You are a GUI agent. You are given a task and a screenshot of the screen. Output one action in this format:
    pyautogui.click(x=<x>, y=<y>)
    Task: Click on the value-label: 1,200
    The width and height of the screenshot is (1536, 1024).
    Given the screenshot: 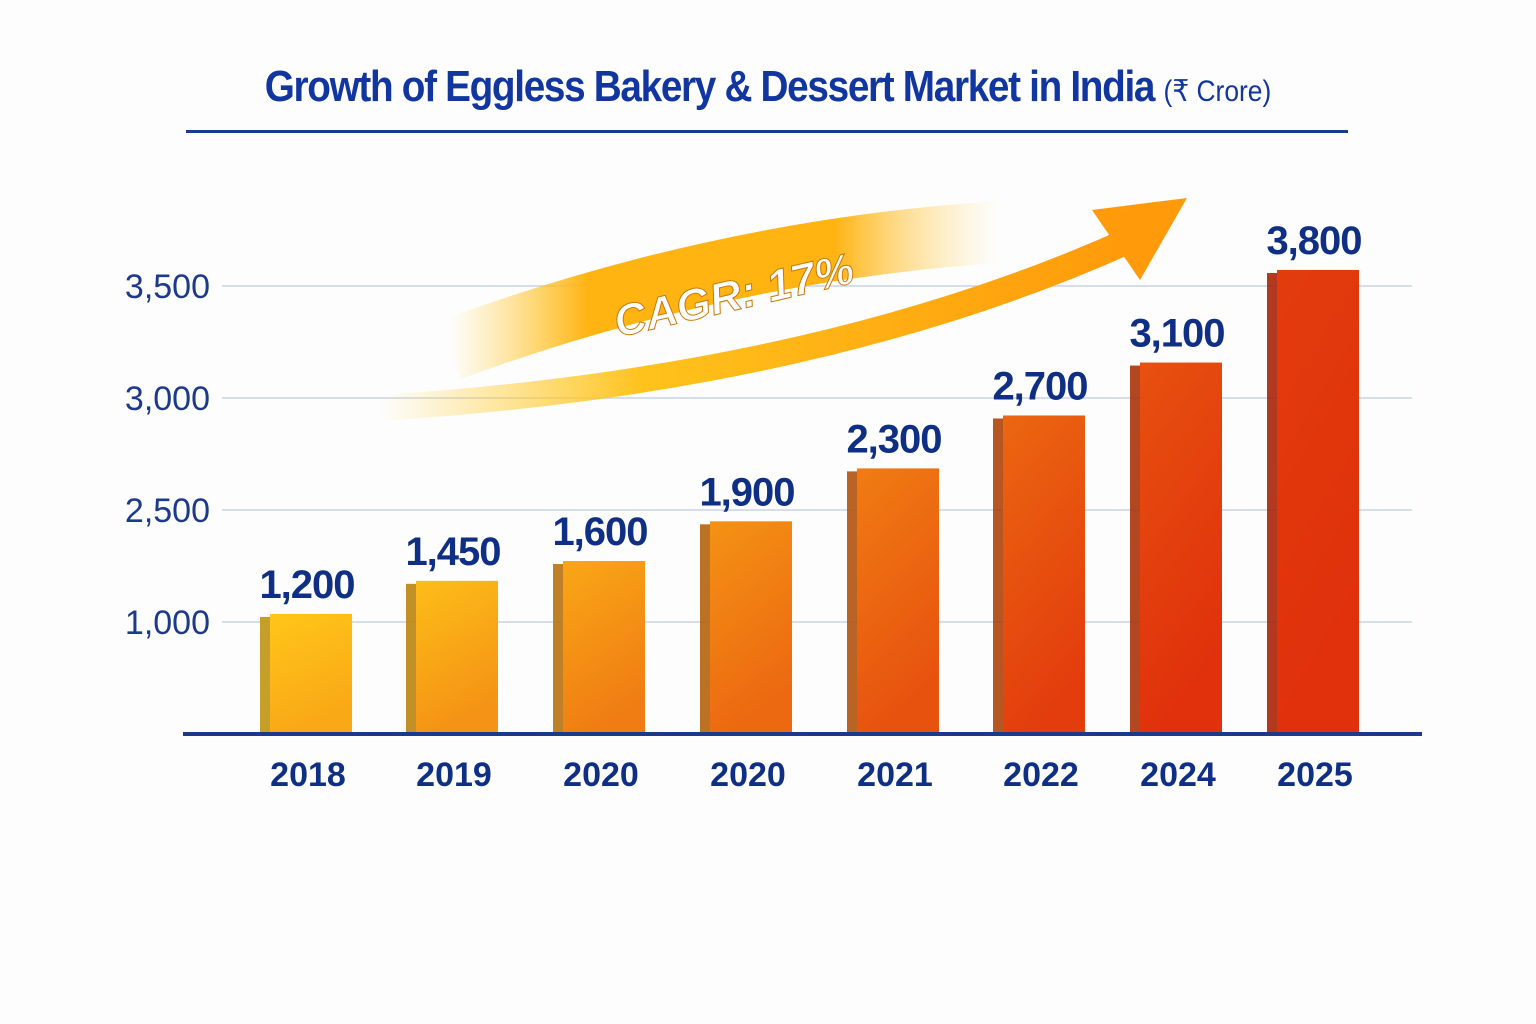 What is the action you would take?
    pyautogui.click(x=306, y=585)
    